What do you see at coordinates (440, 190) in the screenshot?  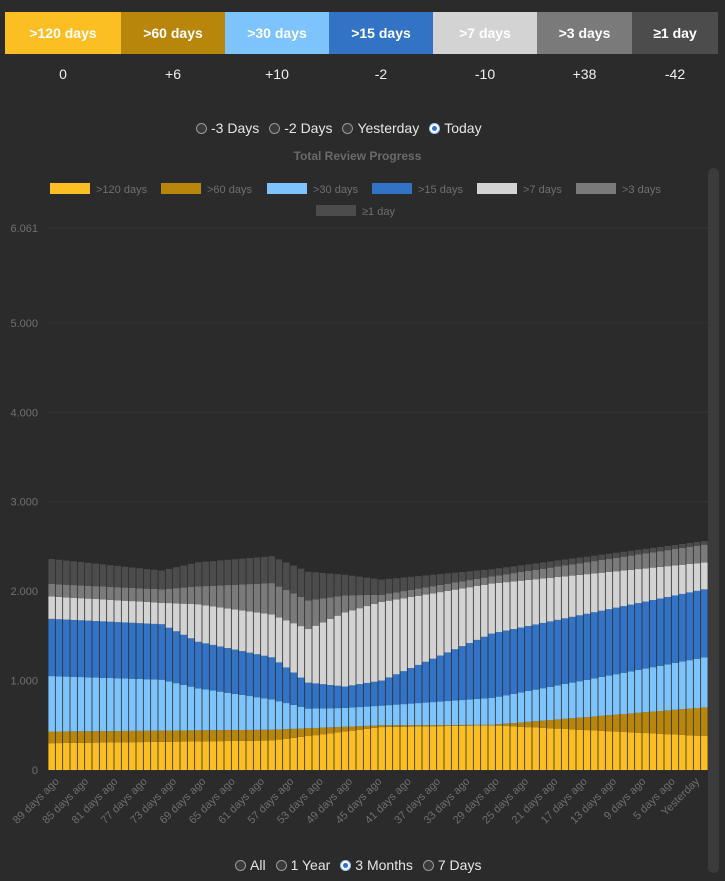 I see `legend-label-3: >15 days` at bounding box center [440, 190].